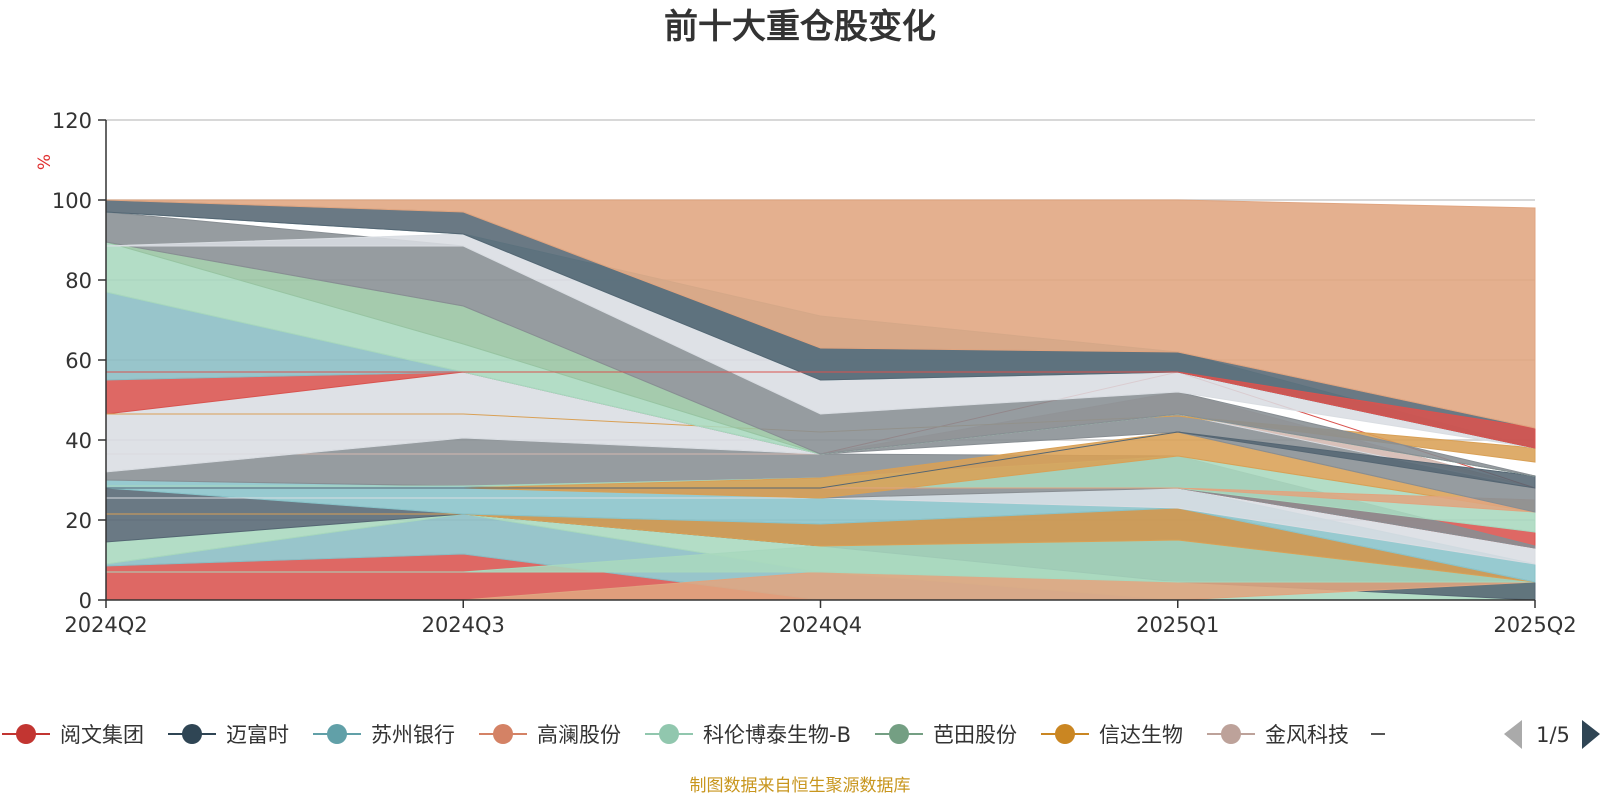  What do you see at coordinates (85, 601) in the screenshot?
I see `y-tick-label: 0` at bounding box center [85, 601].